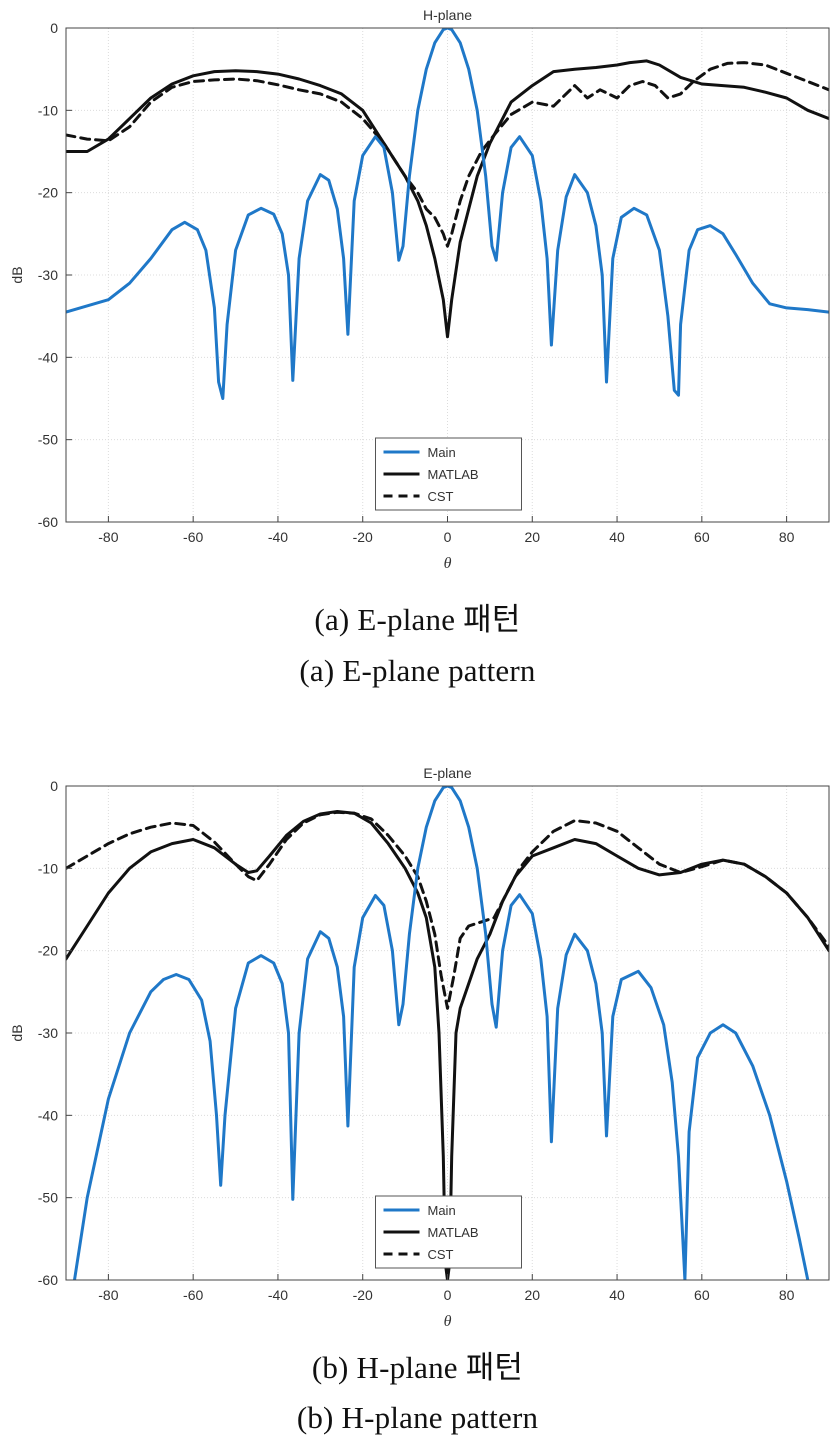 This screenshot has width=835, height=1450. Describe the element at coordinates (447, 773) in the screenshot. I see `chart-title: E-plane` at that location.